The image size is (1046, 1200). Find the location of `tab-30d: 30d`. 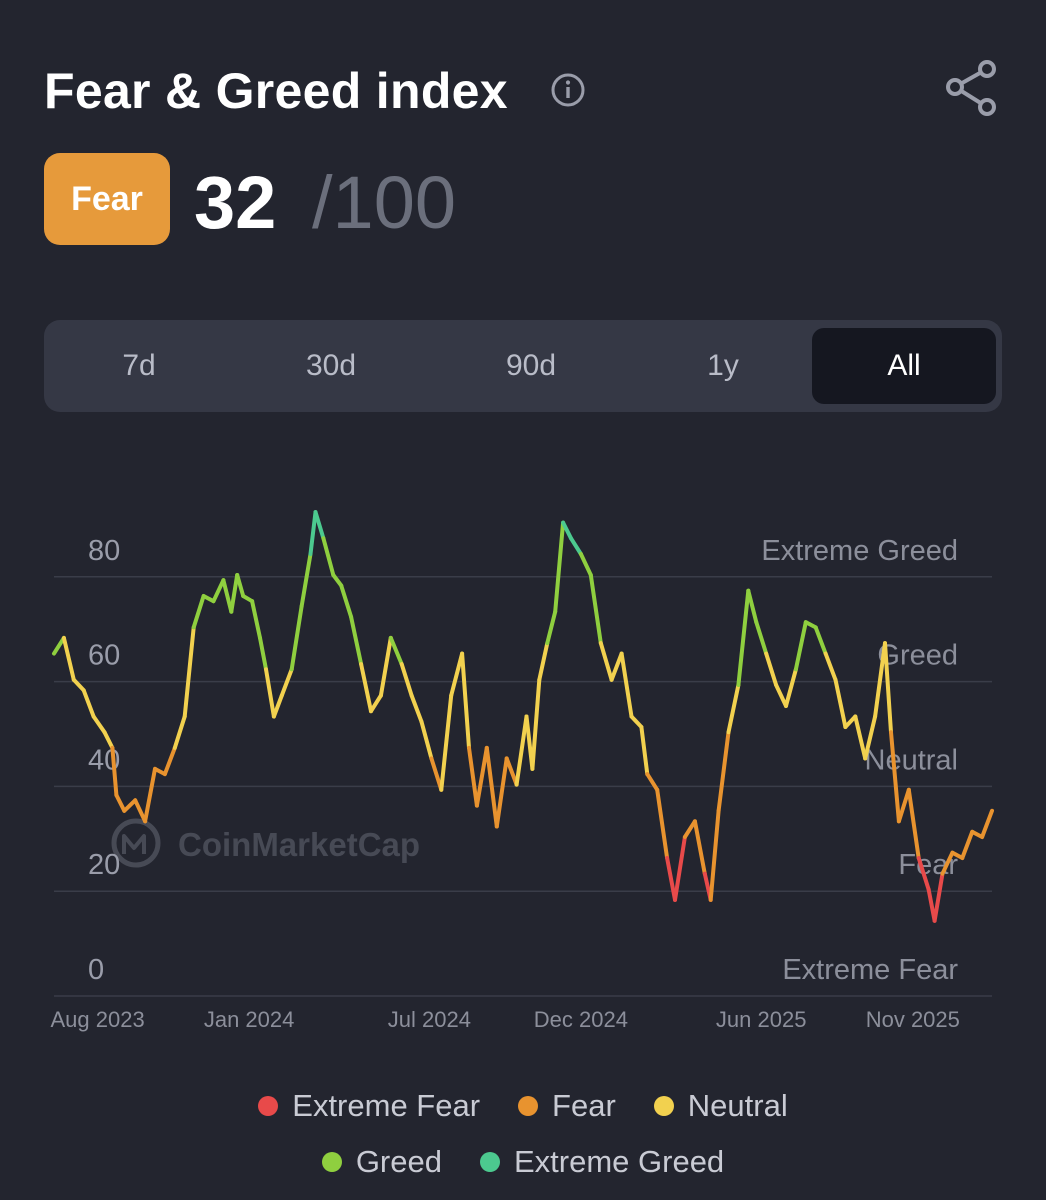

tab-30d: 30d is located at coordinates (331, 365).